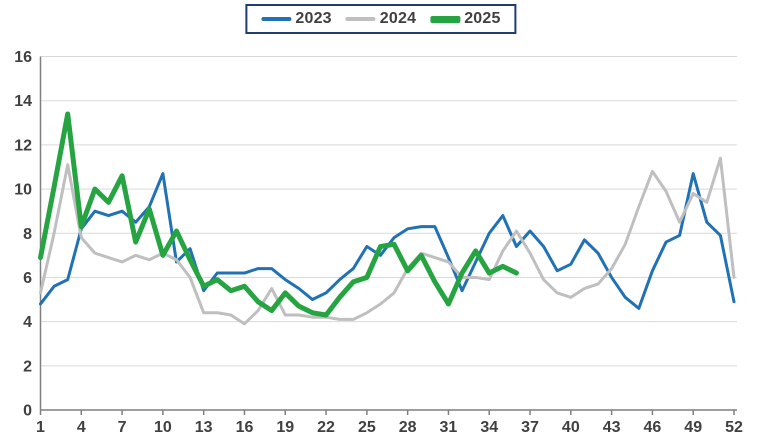 The width and height of the screenshot is (762, 442). I want to click on x-tick-label: 31, so click(449, 427).